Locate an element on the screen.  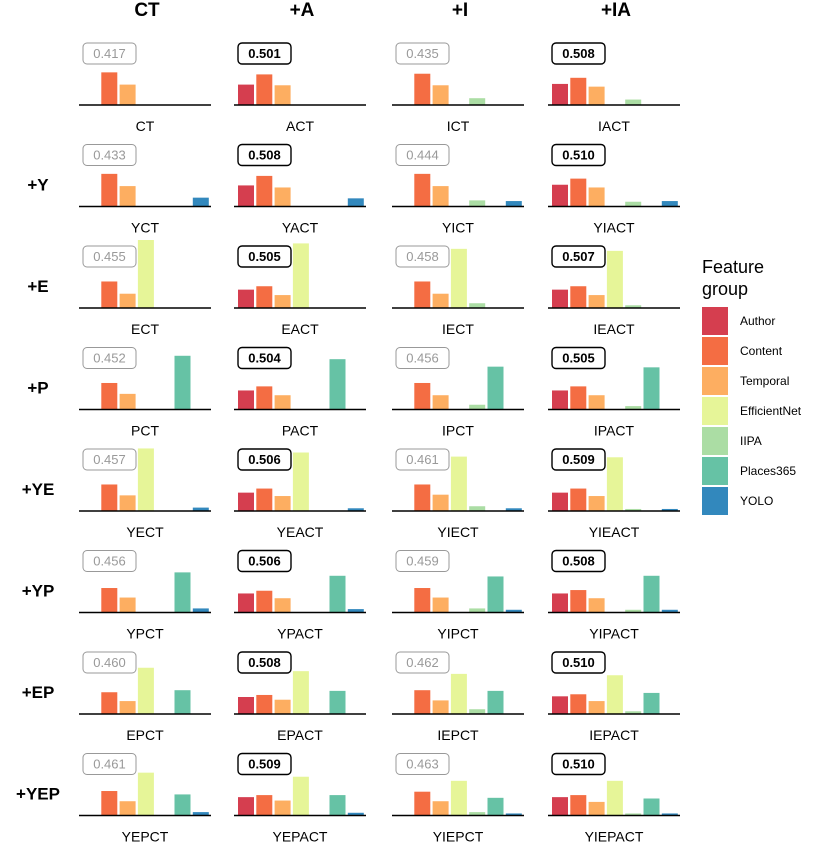
score-yepct: 0.461 is located at coordinates (109, 764).